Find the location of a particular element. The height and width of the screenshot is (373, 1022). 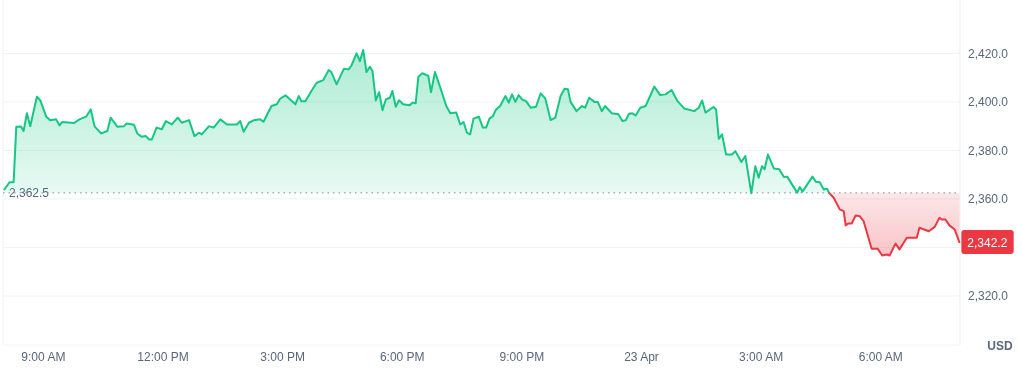

x-tick-label: 9:00 AM is located at coordinates (43, 357).